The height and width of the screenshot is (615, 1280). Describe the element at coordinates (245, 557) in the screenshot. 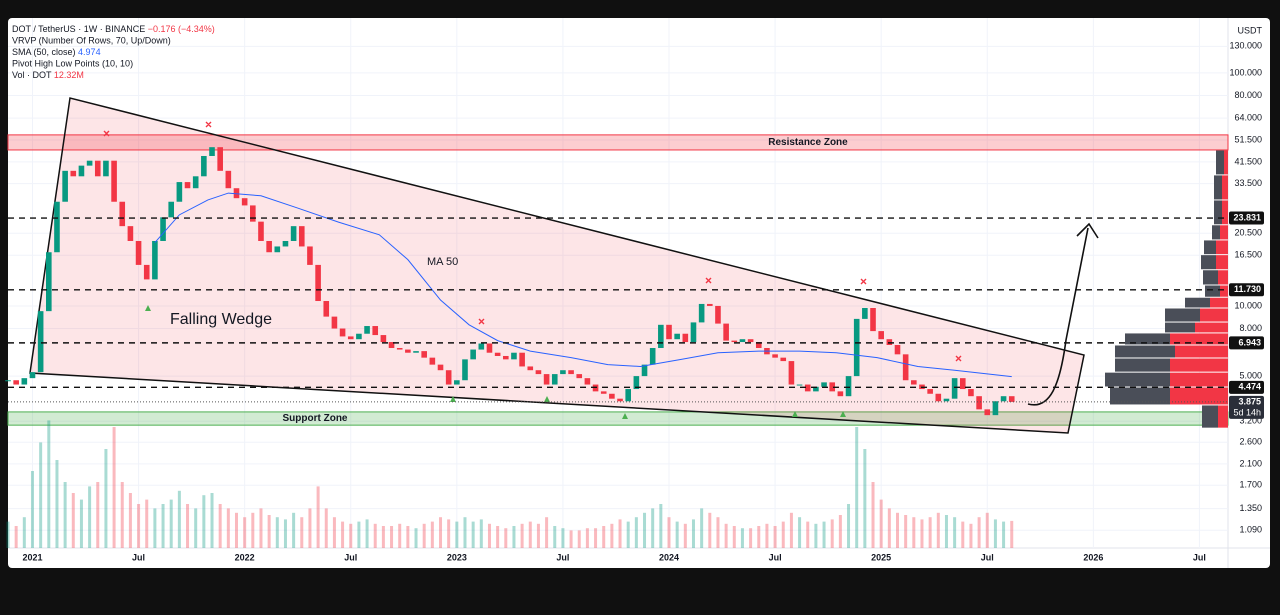

I see `x-tick-label: 2022` at that location.